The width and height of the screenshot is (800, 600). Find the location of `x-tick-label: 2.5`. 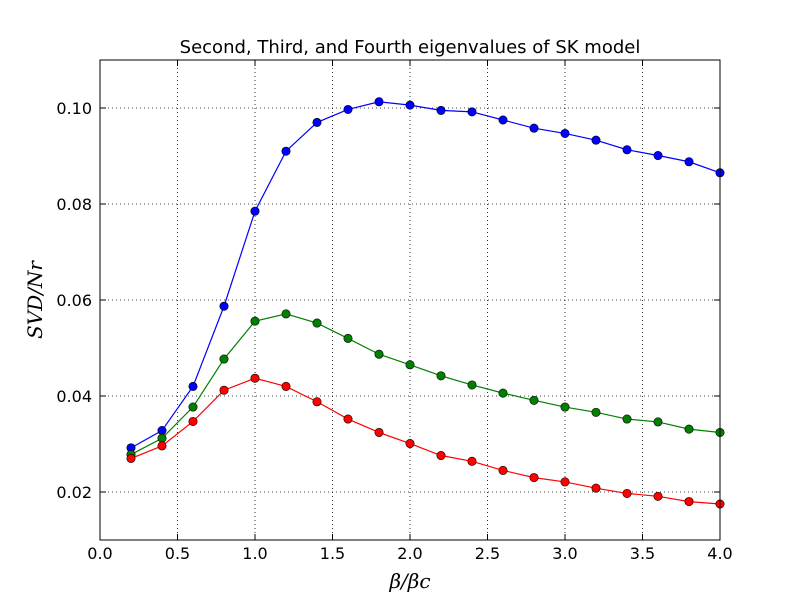

x-tick-label: 2.5 is located at coordinates (487, 553).